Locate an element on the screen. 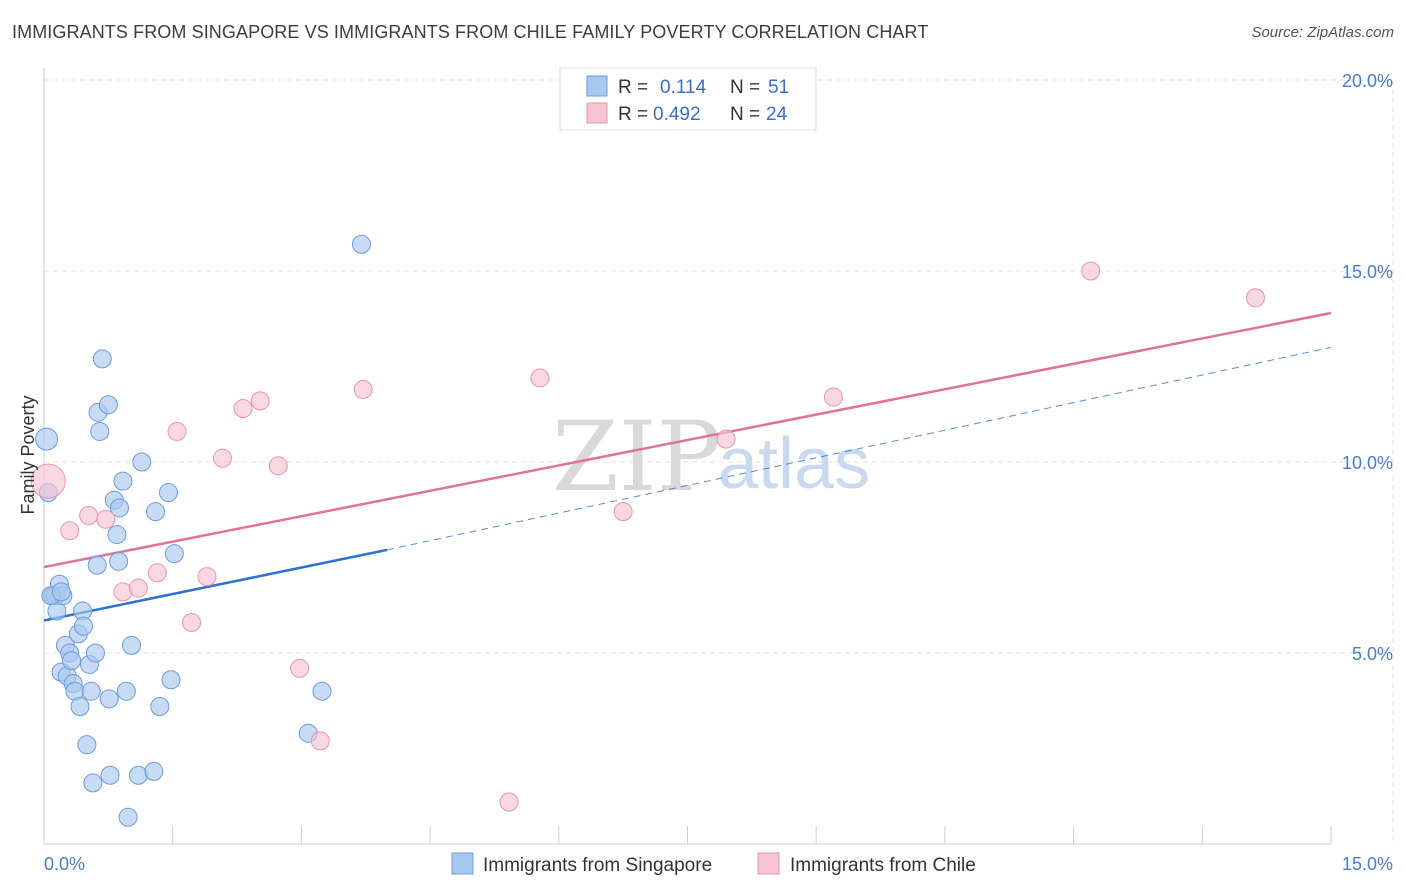 This screenshot has width=1406, height=892. legend-label-singapore: Immigrants from Singapore is located at coordinates (597, 865).